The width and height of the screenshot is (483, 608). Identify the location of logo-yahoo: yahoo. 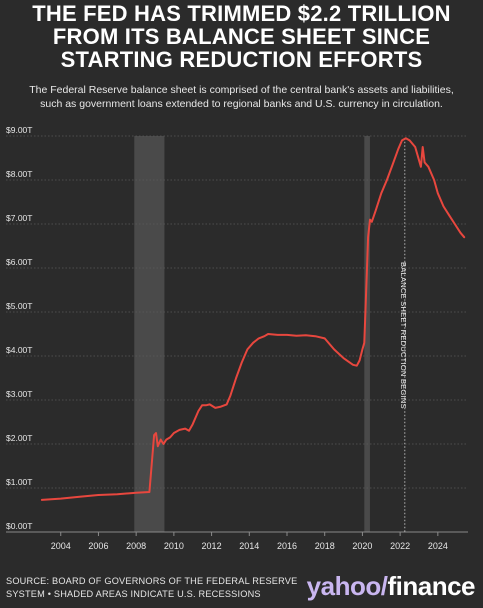
(344, 586).